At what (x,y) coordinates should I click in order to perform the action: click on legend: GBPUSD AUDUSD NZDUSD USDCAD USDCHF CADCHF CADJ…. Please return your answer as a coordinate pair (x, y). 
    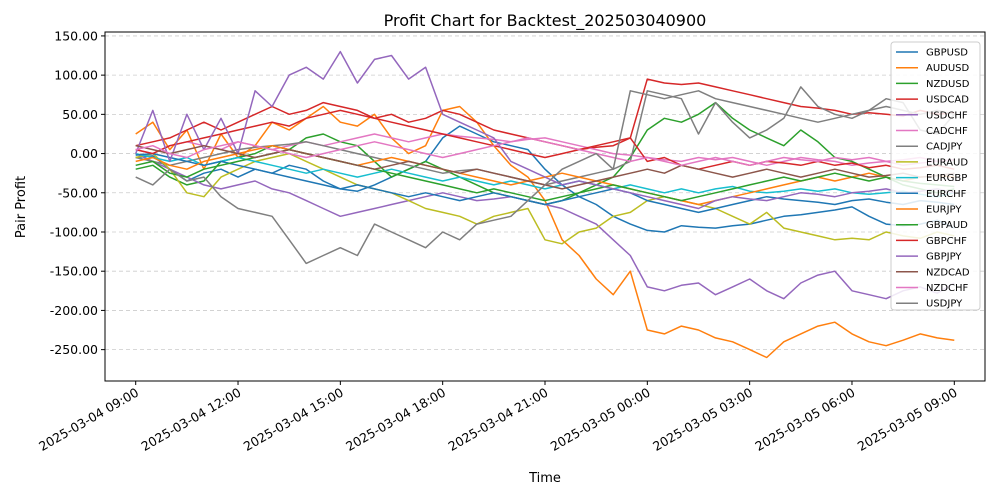
    Looking at the image, I should click on (935, 176).